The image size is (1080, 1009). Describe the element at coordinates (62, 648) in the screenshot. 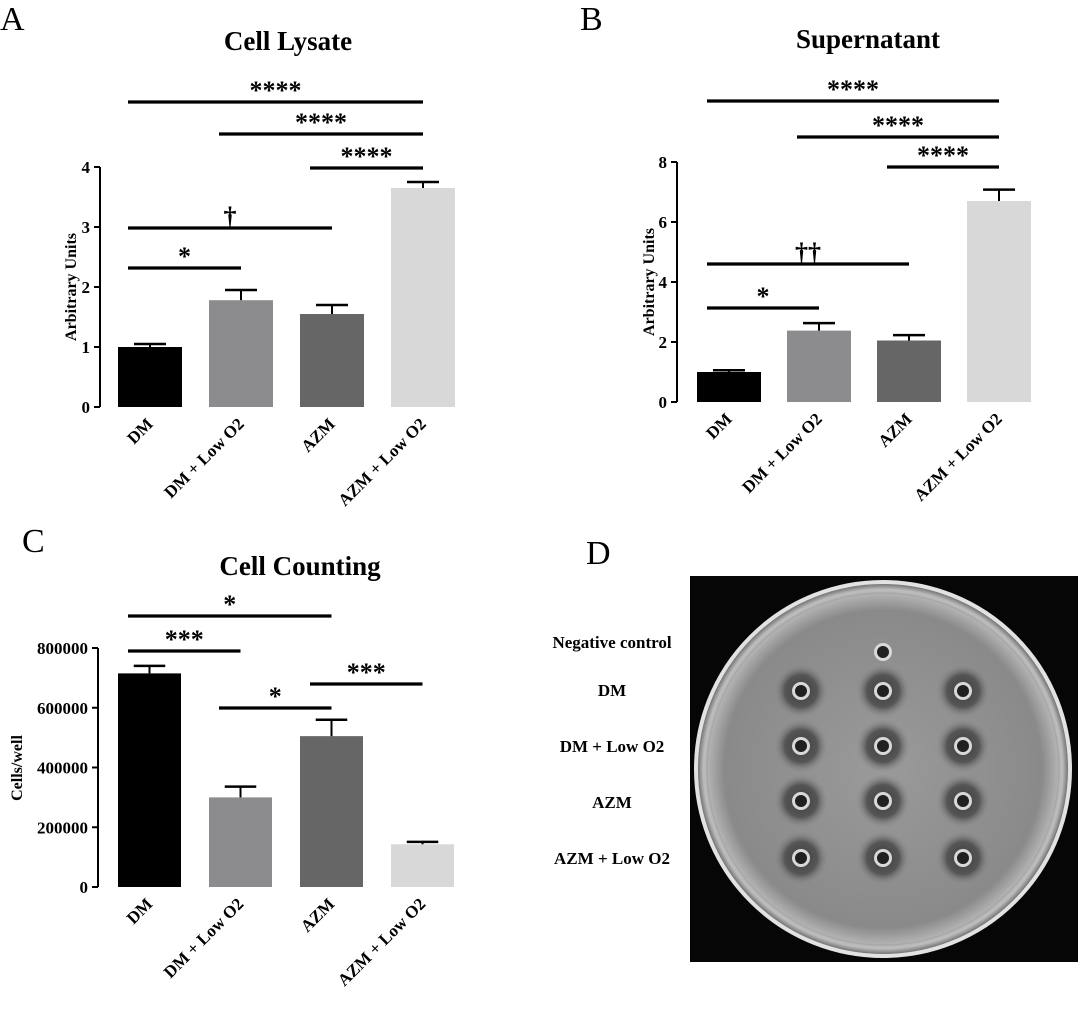

I see `y-tick-label: 800000` at that location.